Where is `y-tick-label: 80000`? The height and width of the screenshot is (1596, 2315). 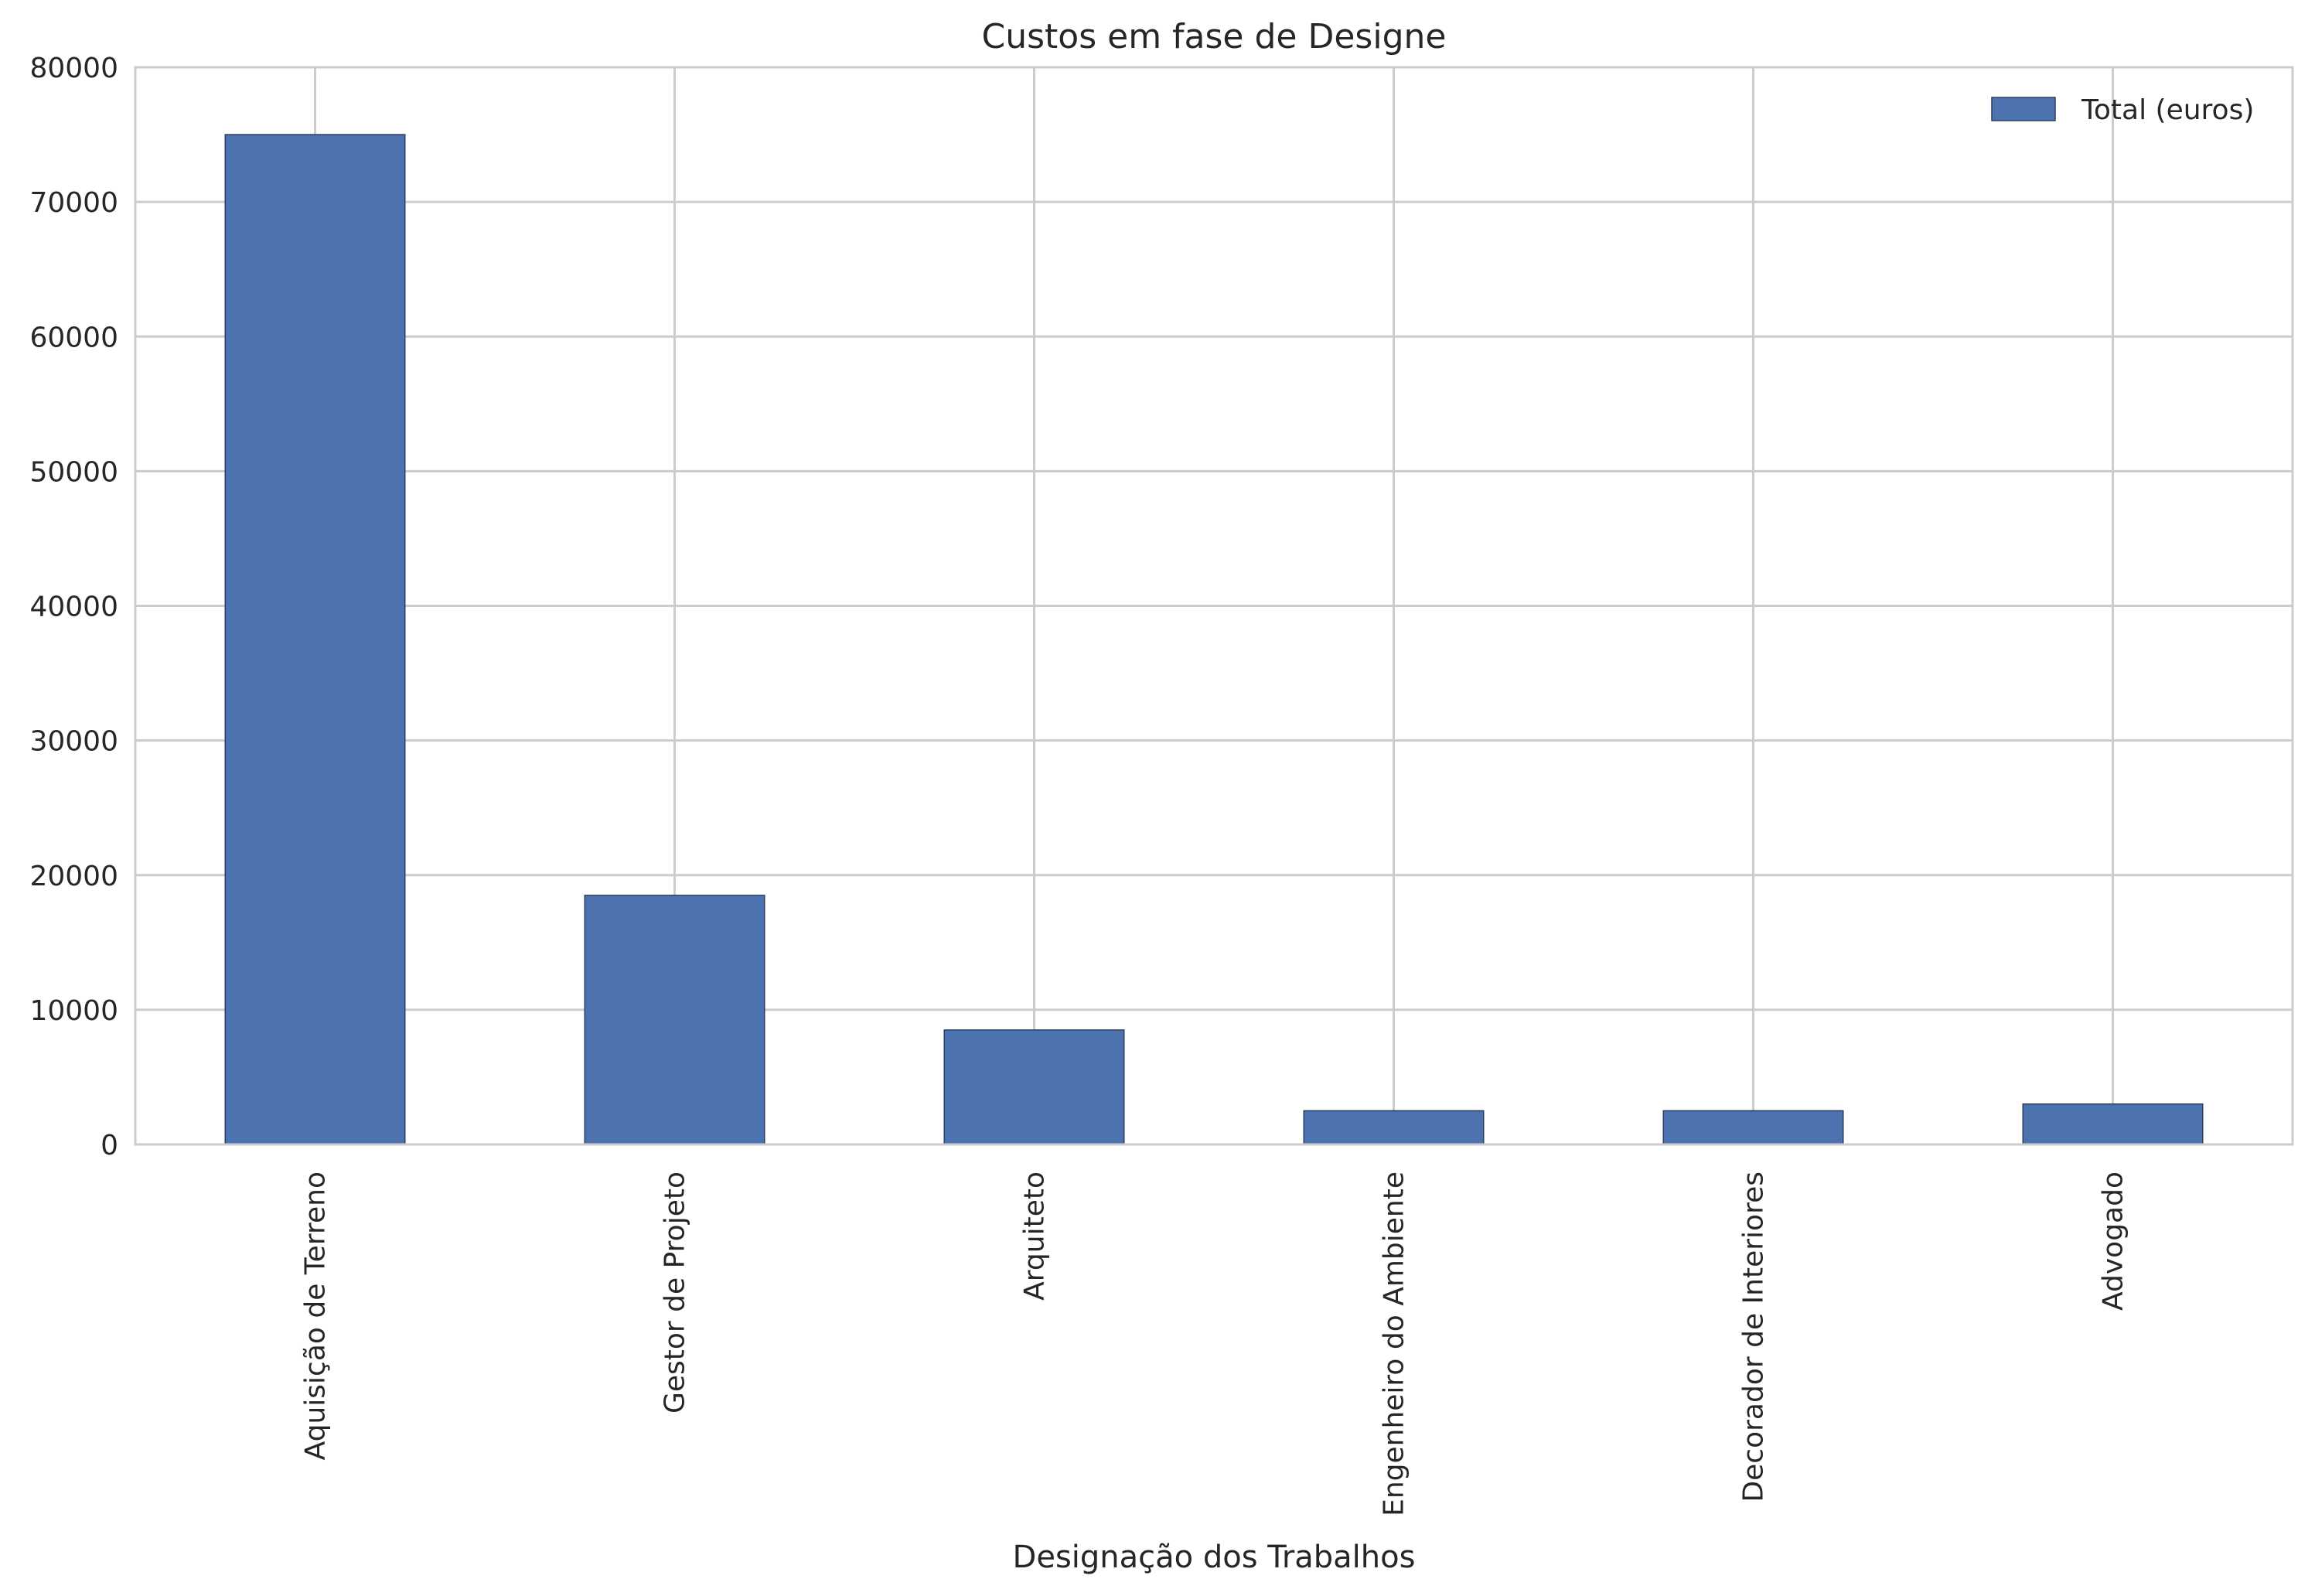
y-tick-label: 80000 is located at coordinates (73, 68).